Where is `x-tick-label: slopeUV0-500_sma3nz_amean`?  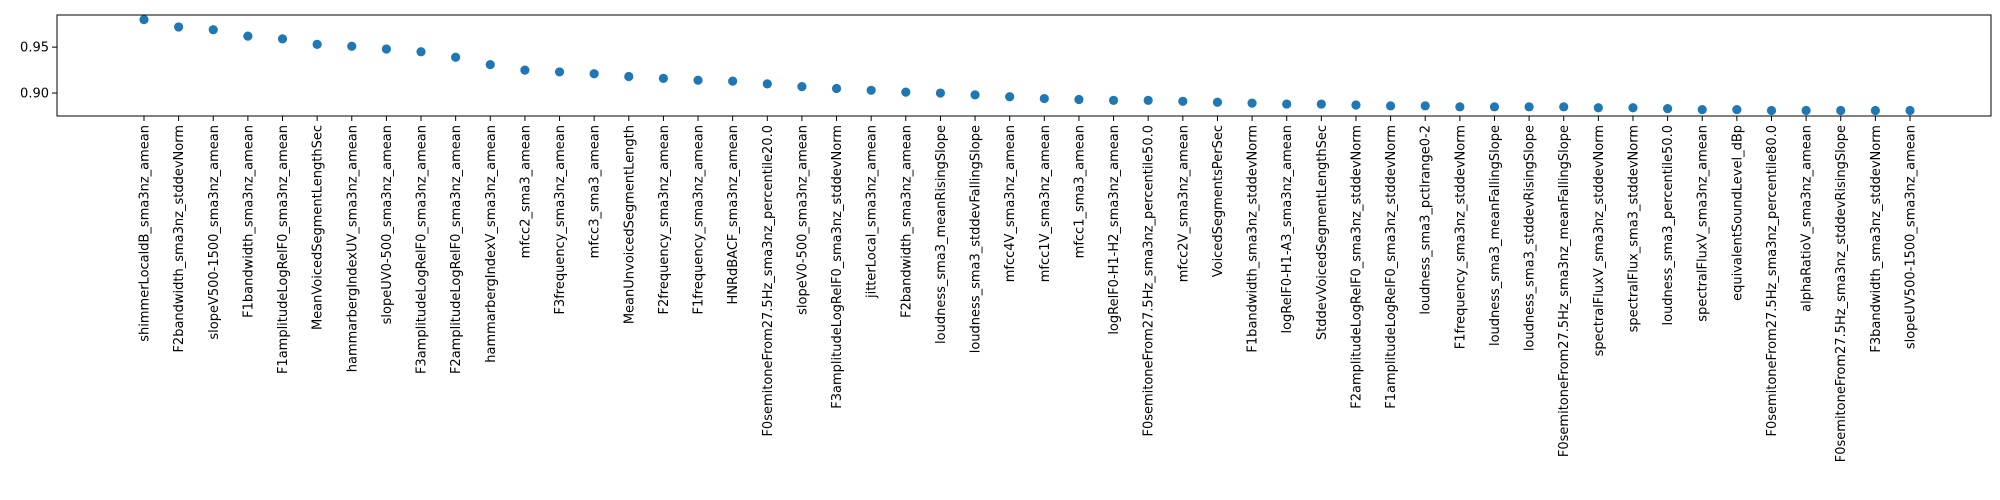
x-tick-label: slopeUV0-500_sma3nz_amean is located at coordinates (387, 224).